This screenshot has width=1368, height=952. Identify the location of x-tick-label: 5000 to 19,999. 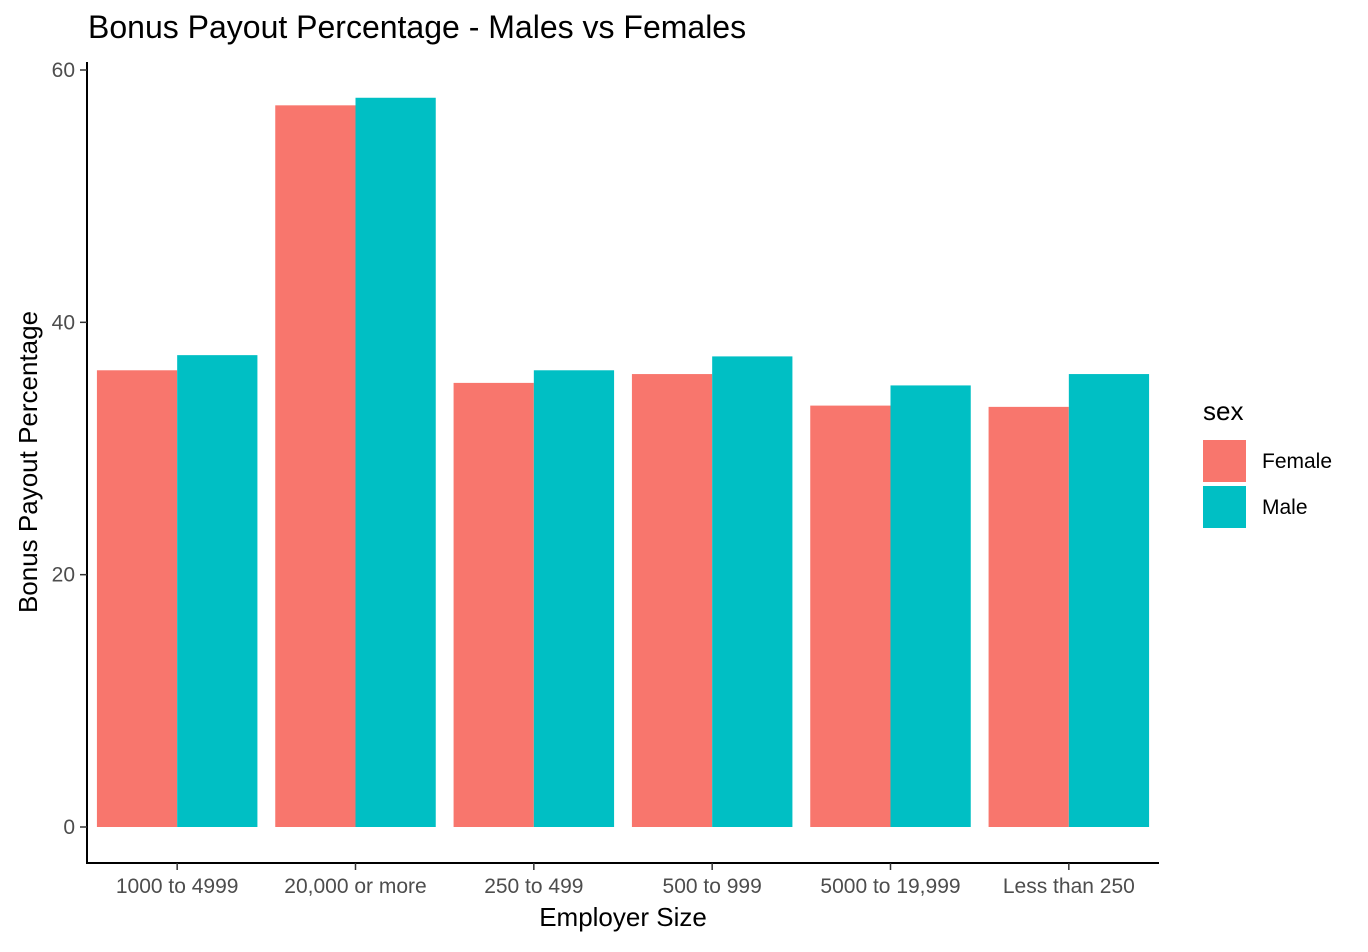
(890, 886).